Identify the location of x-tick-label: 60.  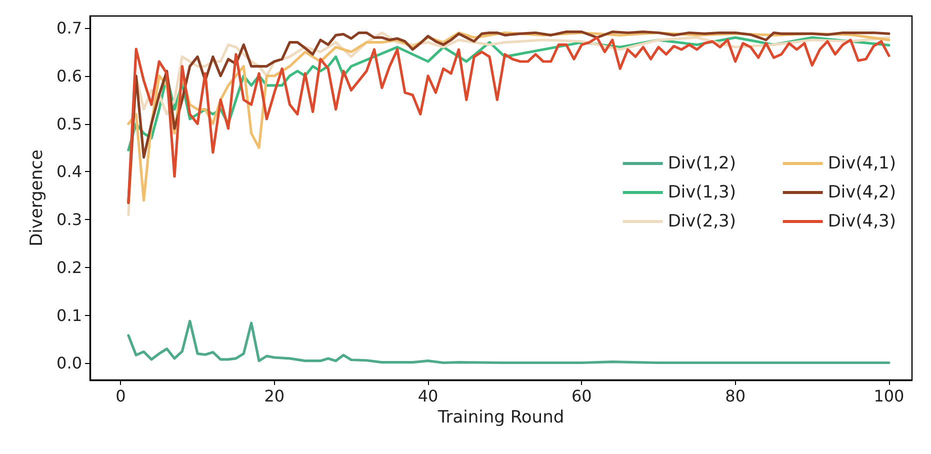
(581, 396).